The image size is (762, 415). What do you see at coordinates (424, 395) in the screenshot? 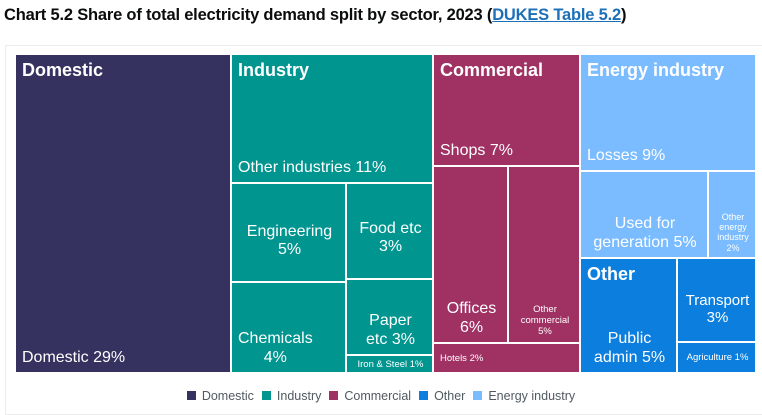
I see `legend-swatch-other` at bounding box center [424, 395].